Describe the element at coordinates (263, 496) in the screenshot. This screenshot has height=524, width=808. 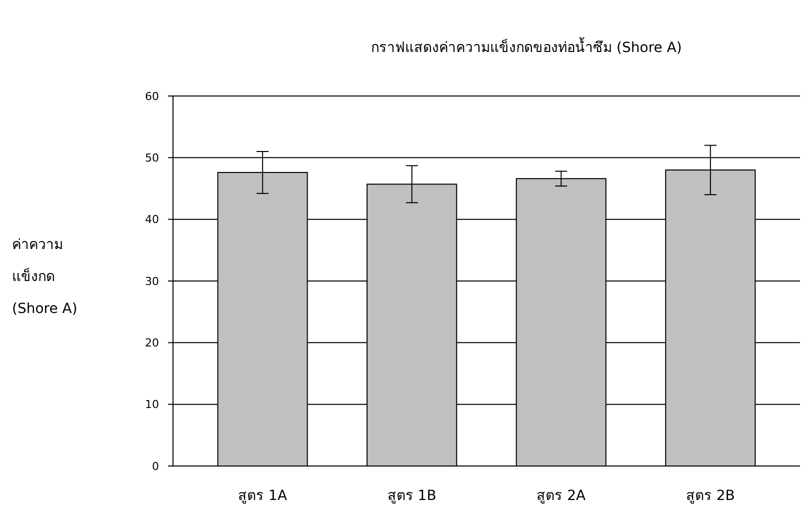
I see `x-tick-label: สูตร 1A` at that location.